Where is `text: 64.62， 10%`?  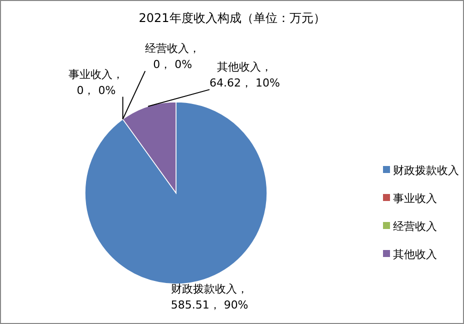
text: 64.62， 10% is located at coordinates (245, 83).